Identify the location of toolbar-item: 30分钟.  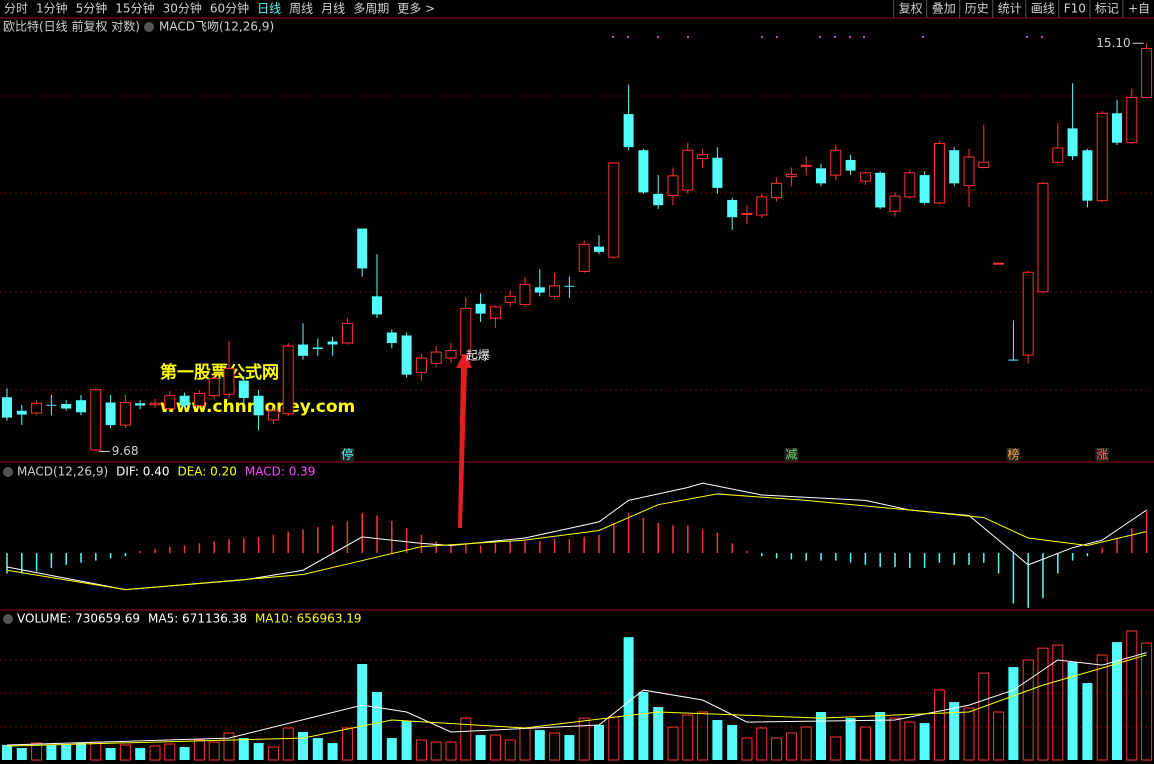
(182, 8).